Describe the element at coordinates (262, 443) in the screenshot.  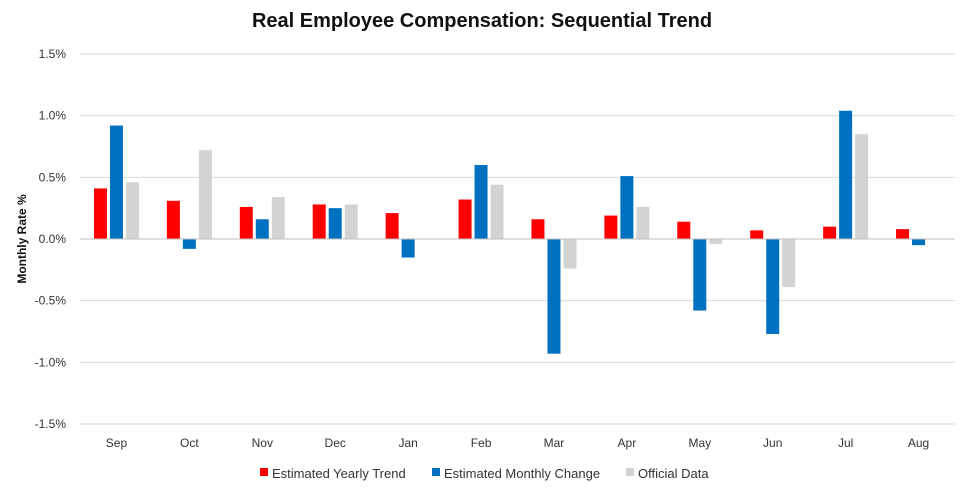
I see `x-tick-label: Nov` at that location.